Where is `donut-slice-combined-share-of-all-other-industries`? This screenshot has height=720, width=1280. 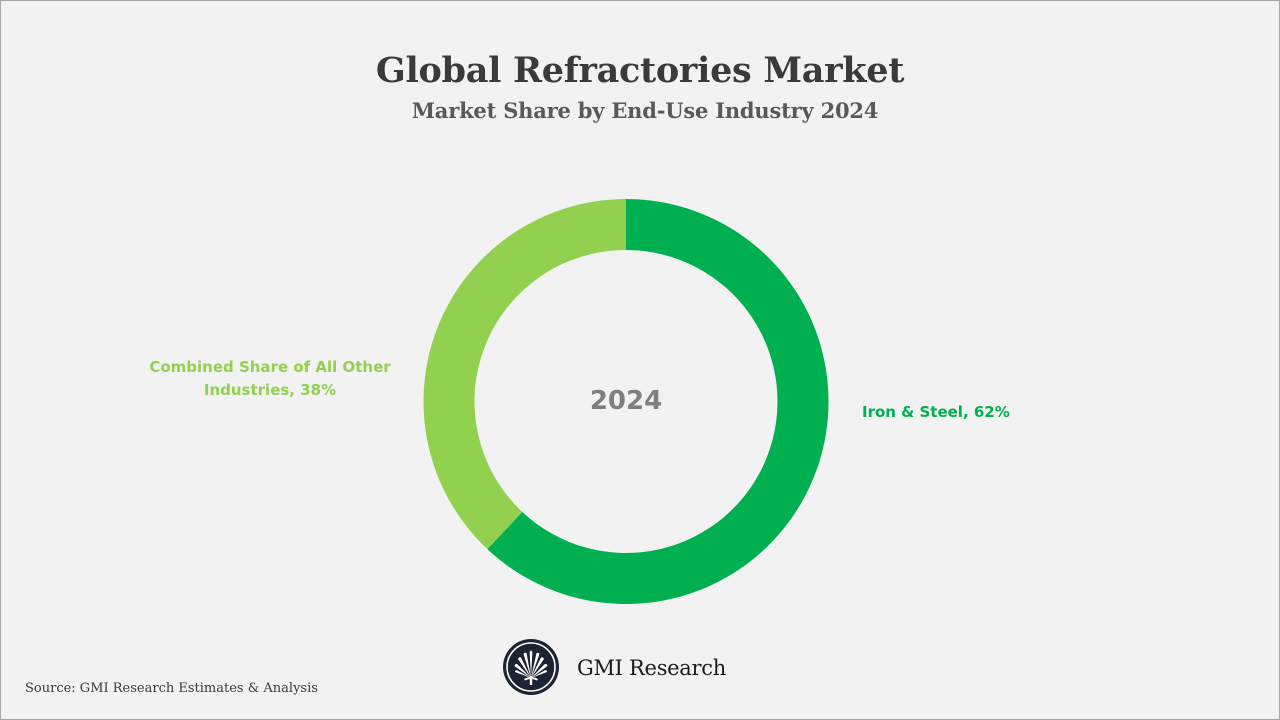 donut-slice-combined-share-of-all-other-industries is located at coordinates (524, 374).